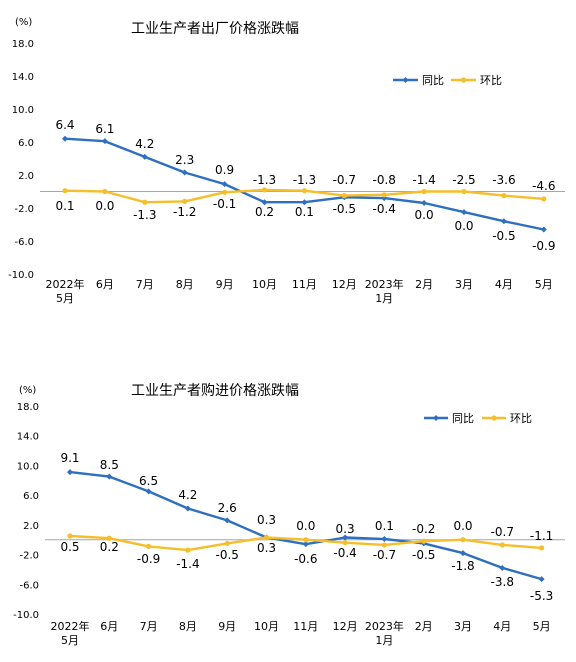  What do you see at coordinates (502, 582) in the screenshot?
I see `data-label: -3.8` at bounding box center [502, 582].